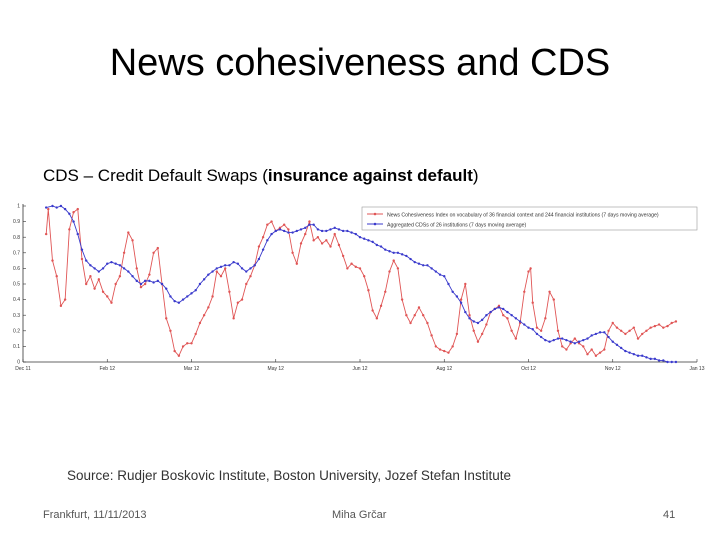  What do you see at coordinates (359, 369) in the screenshot?
I see `x-tick-label-4: Jun 12` at bounding box center [359, 369].